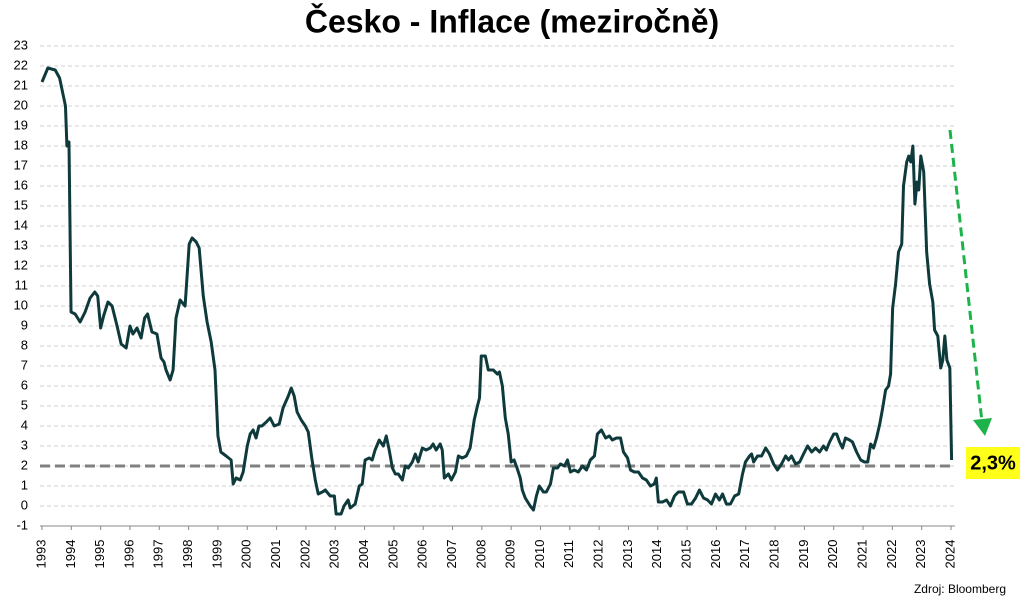  What do you see at coordinates (24, 324) in the screenshot?
I see `y-tick-label: 9` at bounding box center [24, 324].